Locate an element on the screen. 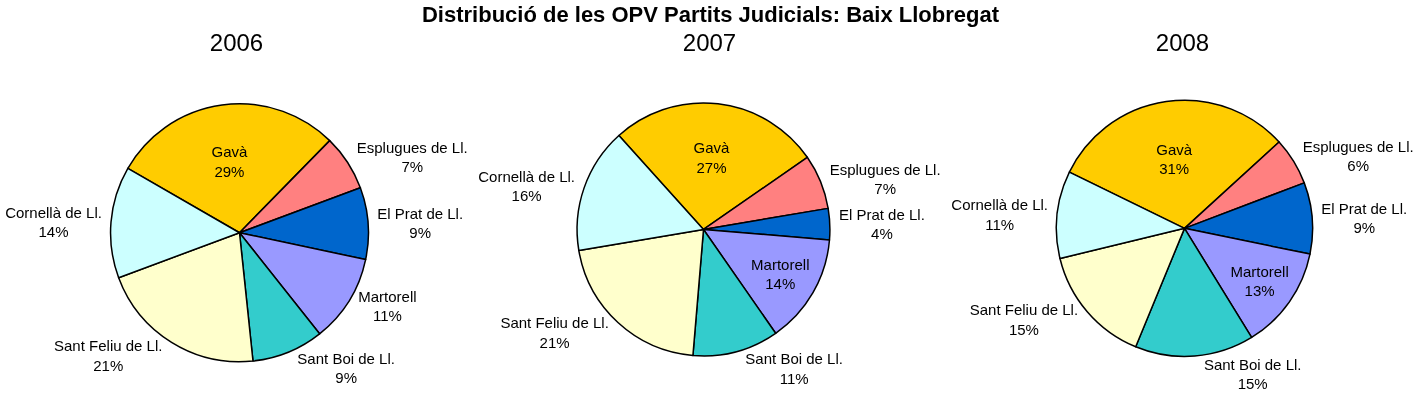  chart-title: 2008 is located at coordinates (1182, 42).